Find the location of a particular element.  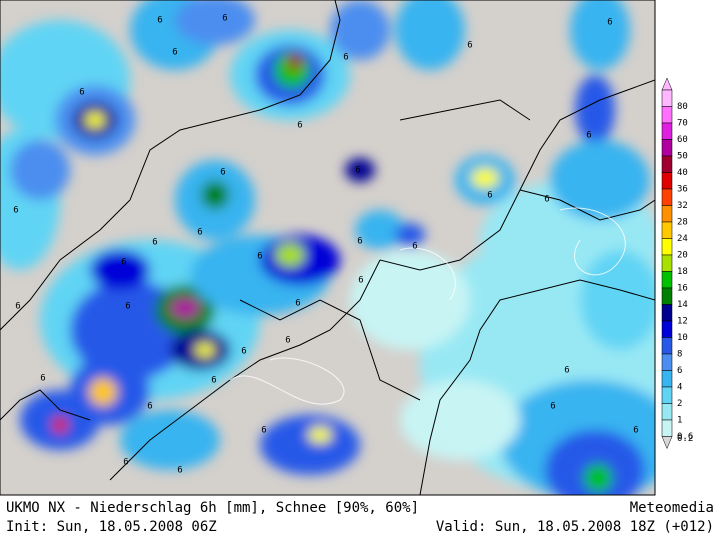

legend-label: 2 is located at coordinates (679, 404).